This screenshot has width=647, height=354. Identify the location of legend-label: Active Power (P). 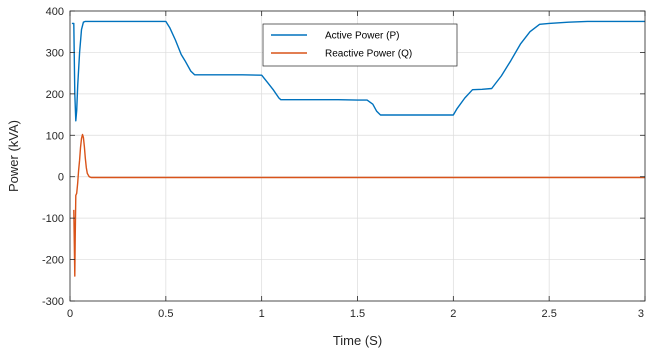
(362, 36).